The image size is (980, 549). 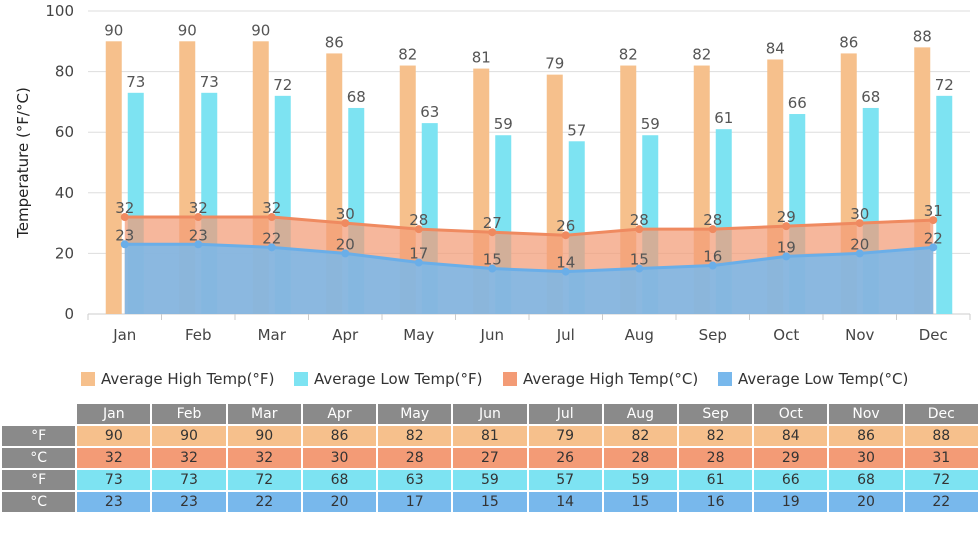 What do you see at coordinates (490, 458) in the screenshot?
I see `table-row: °C 32 32 32 30 28 27 26 28 28 29 30 31` at bounding box center [490, 458].